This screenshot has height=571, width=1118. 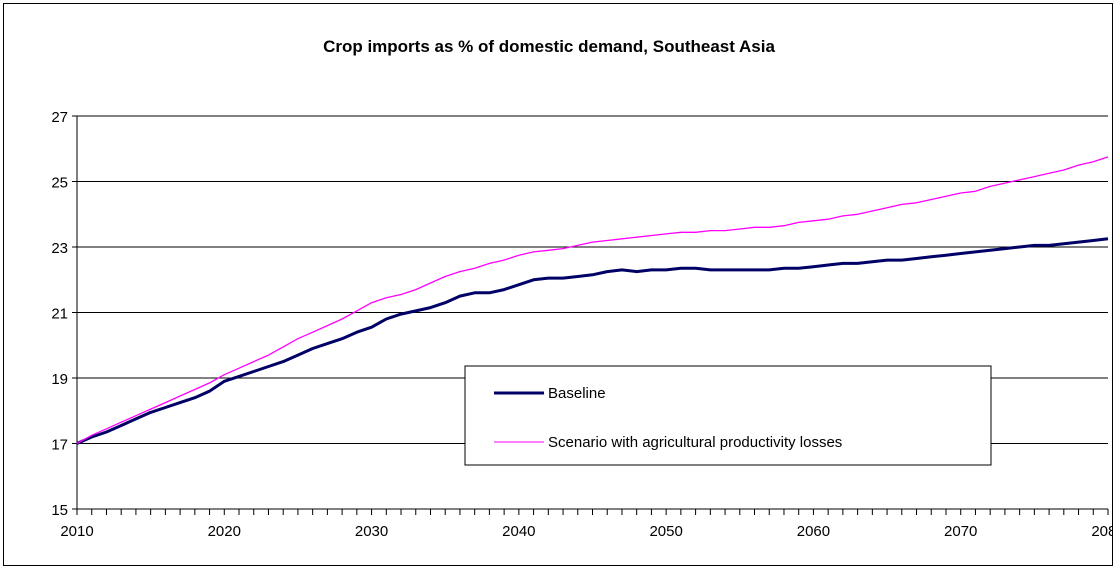 What do you see at coordinates (960, 531) in the screenshot?
I see `x-tick-label: 2070` at bounding box center [960, 531].